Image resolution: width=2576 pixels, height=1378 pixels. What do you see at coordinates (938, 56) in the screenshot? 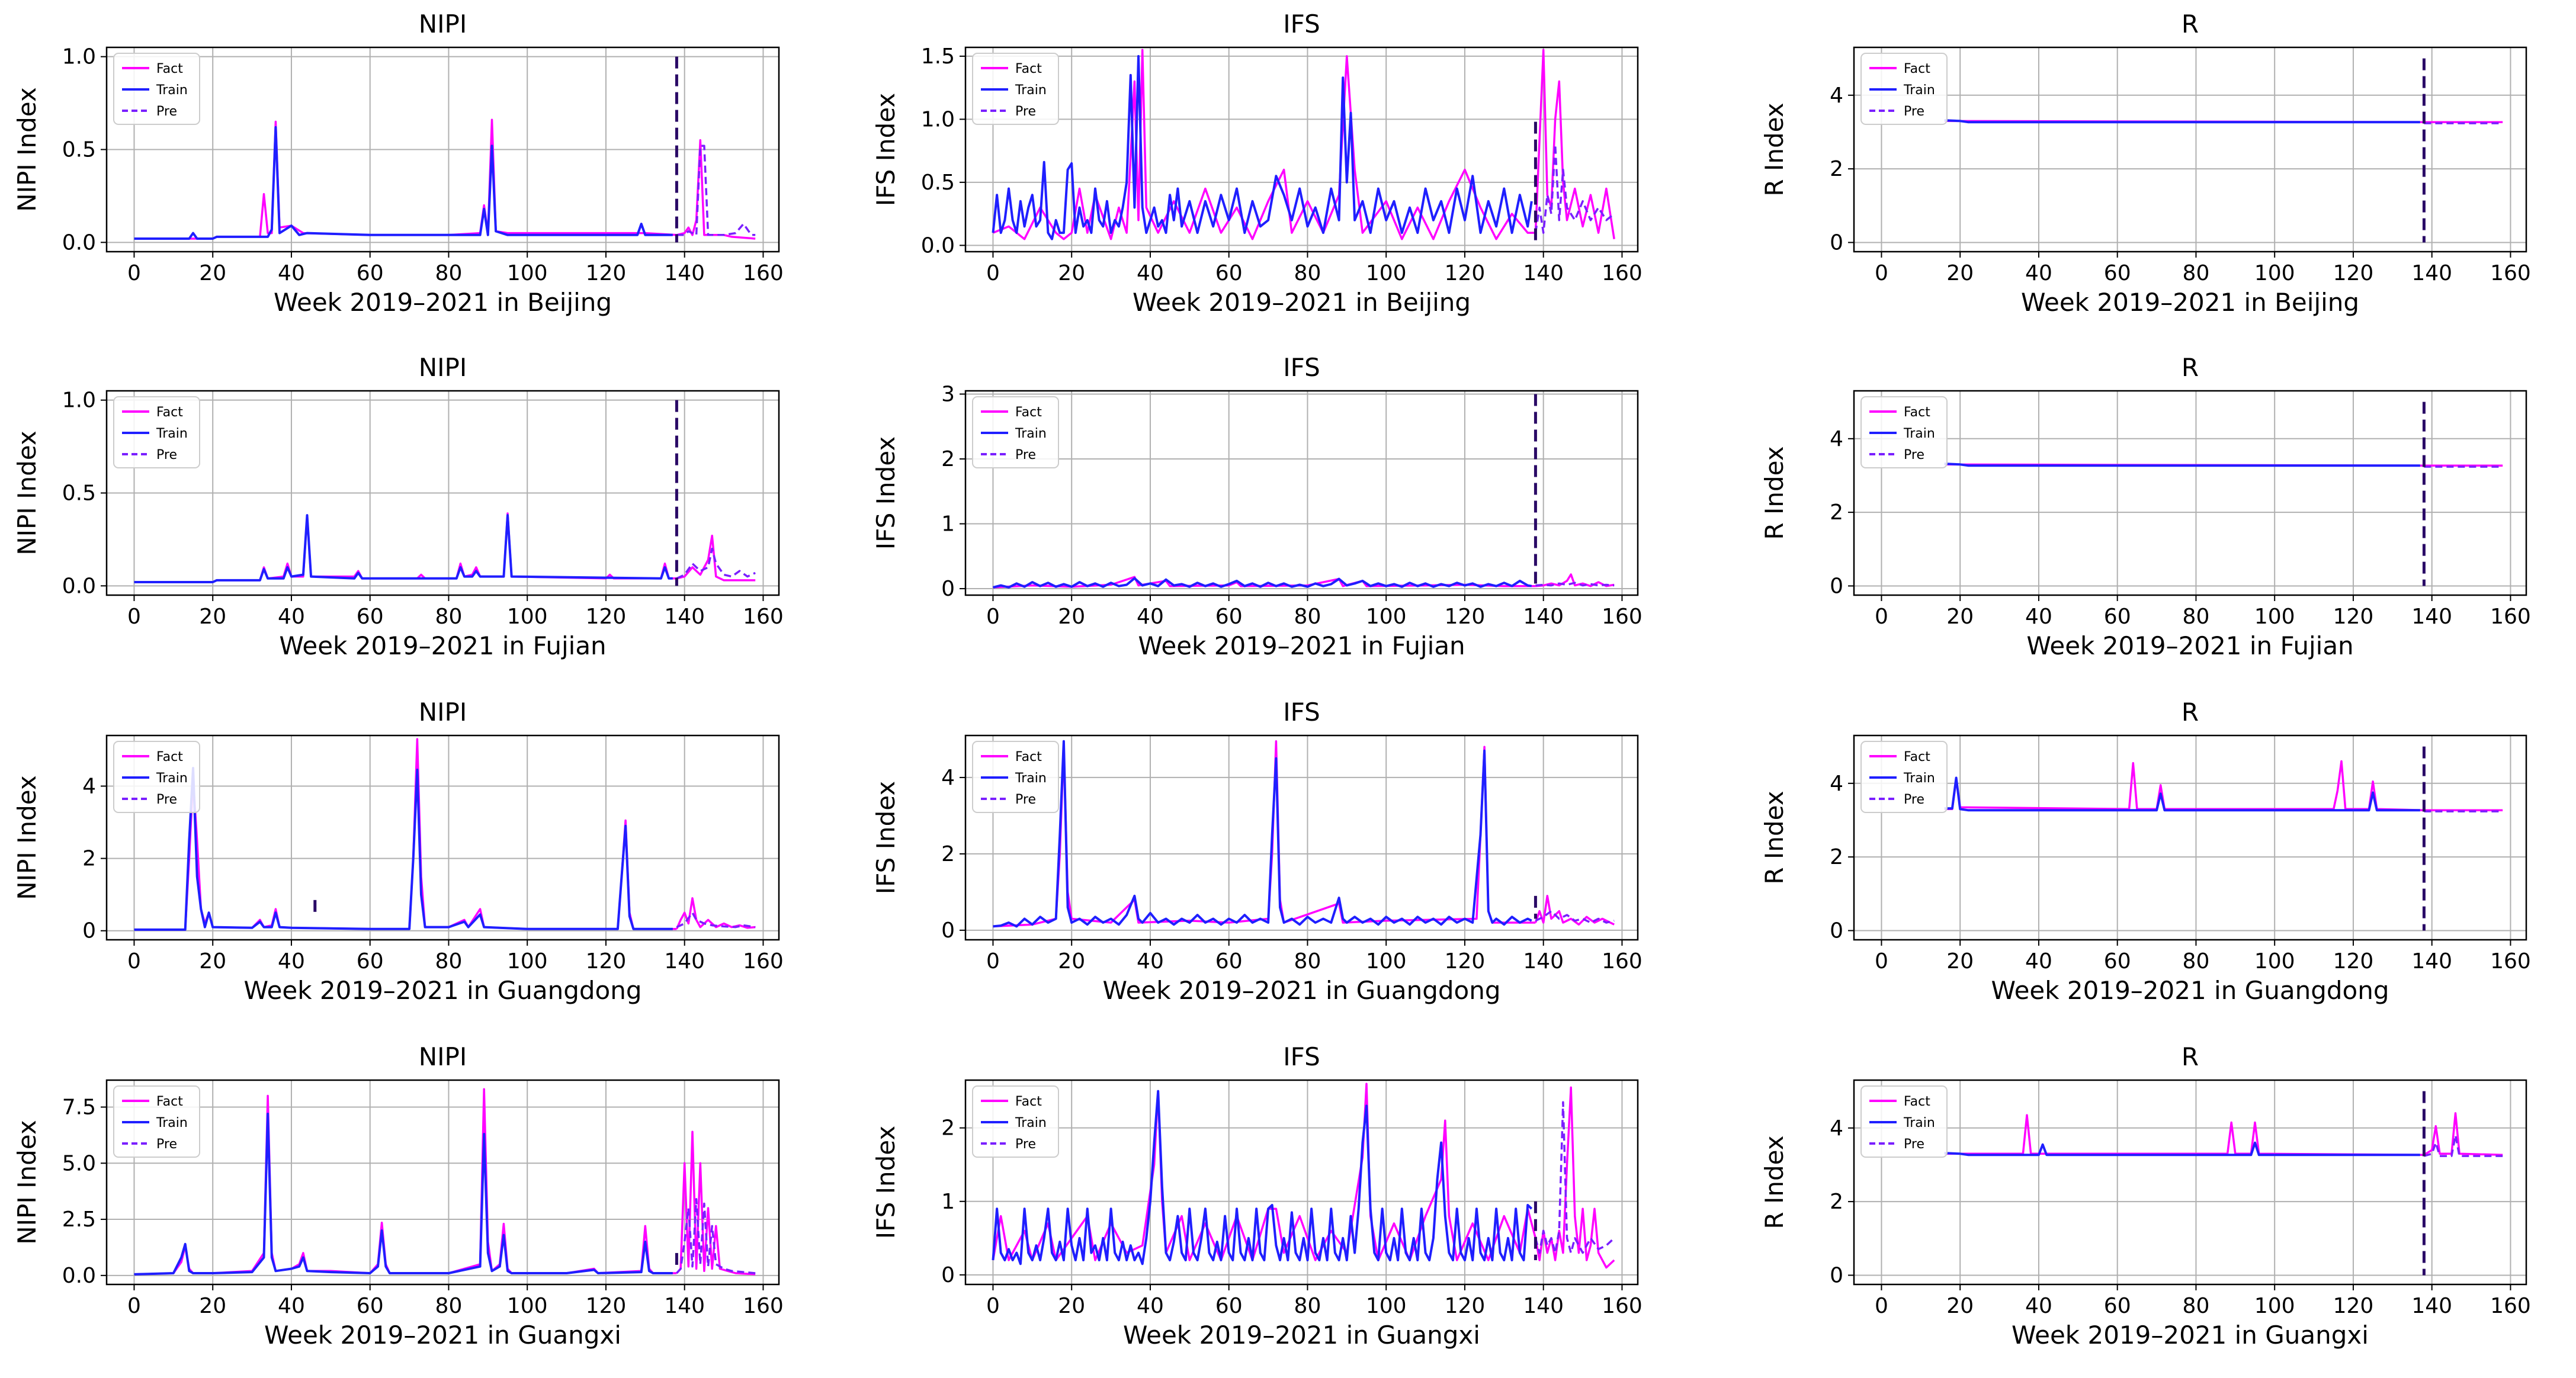
I see `y-tick-label: 1.5` at bounding box center [938, 56].